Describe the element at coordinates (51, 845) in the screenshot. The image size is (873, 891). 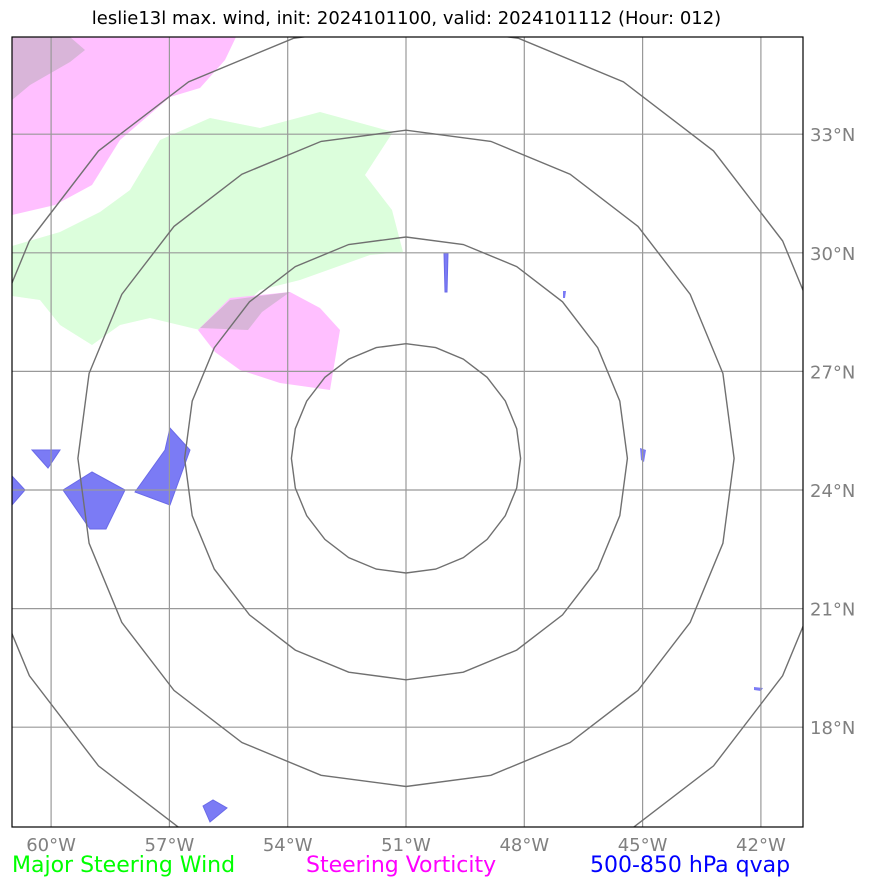
I see `longitude-tick-label: 60°W` at that location.